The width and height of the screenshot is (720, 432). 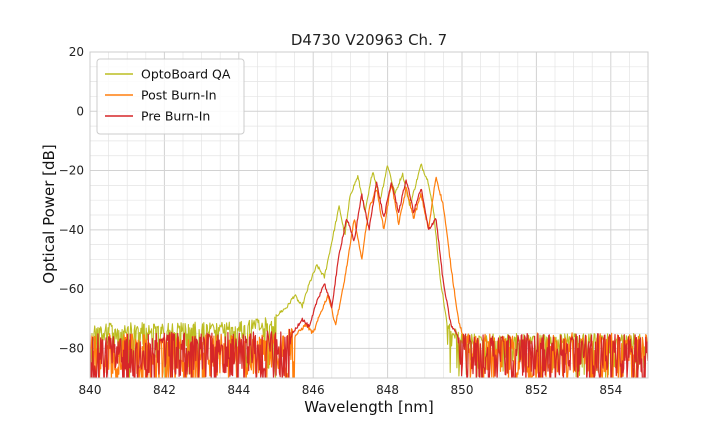 I want to click on y-axis-label: Optical Power [dB], so click(x=49, y=213).